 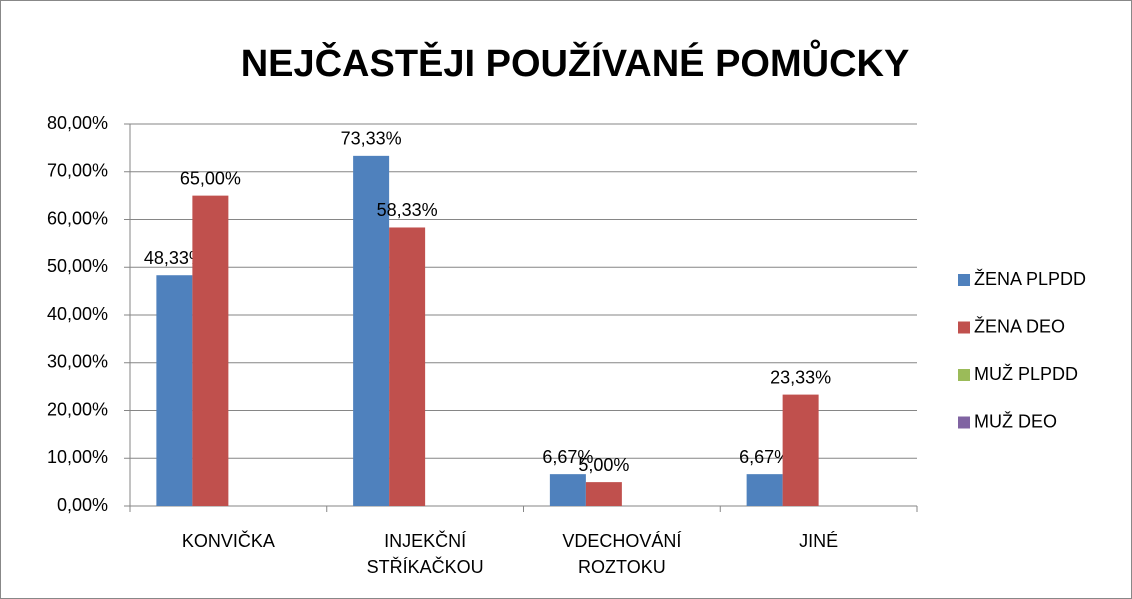 I want to click on y-tick-label: 10,00%, so click(x=77, y=457).